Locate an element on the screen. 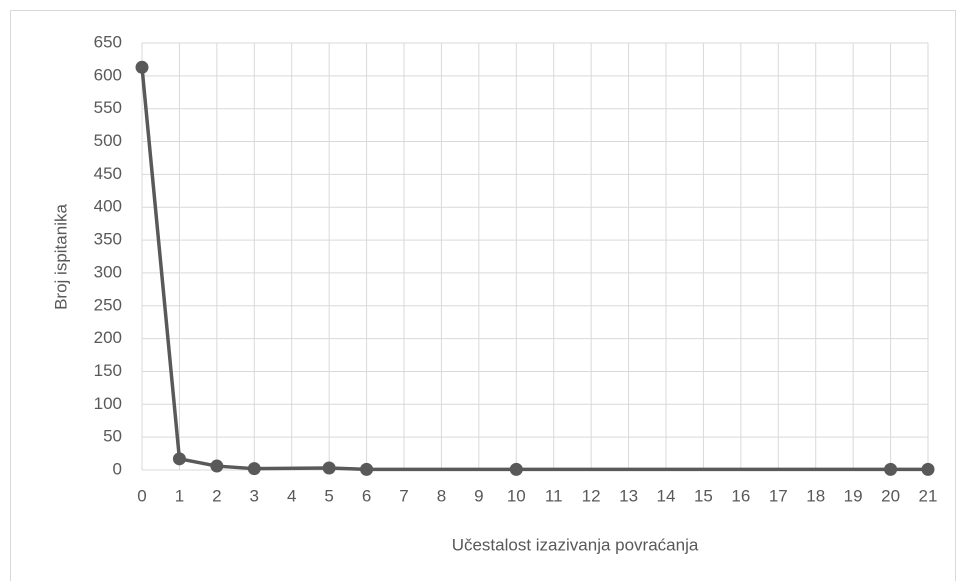 The image size is (957, 581). y-tick-label: 200 is located at coordinates (108, 337).